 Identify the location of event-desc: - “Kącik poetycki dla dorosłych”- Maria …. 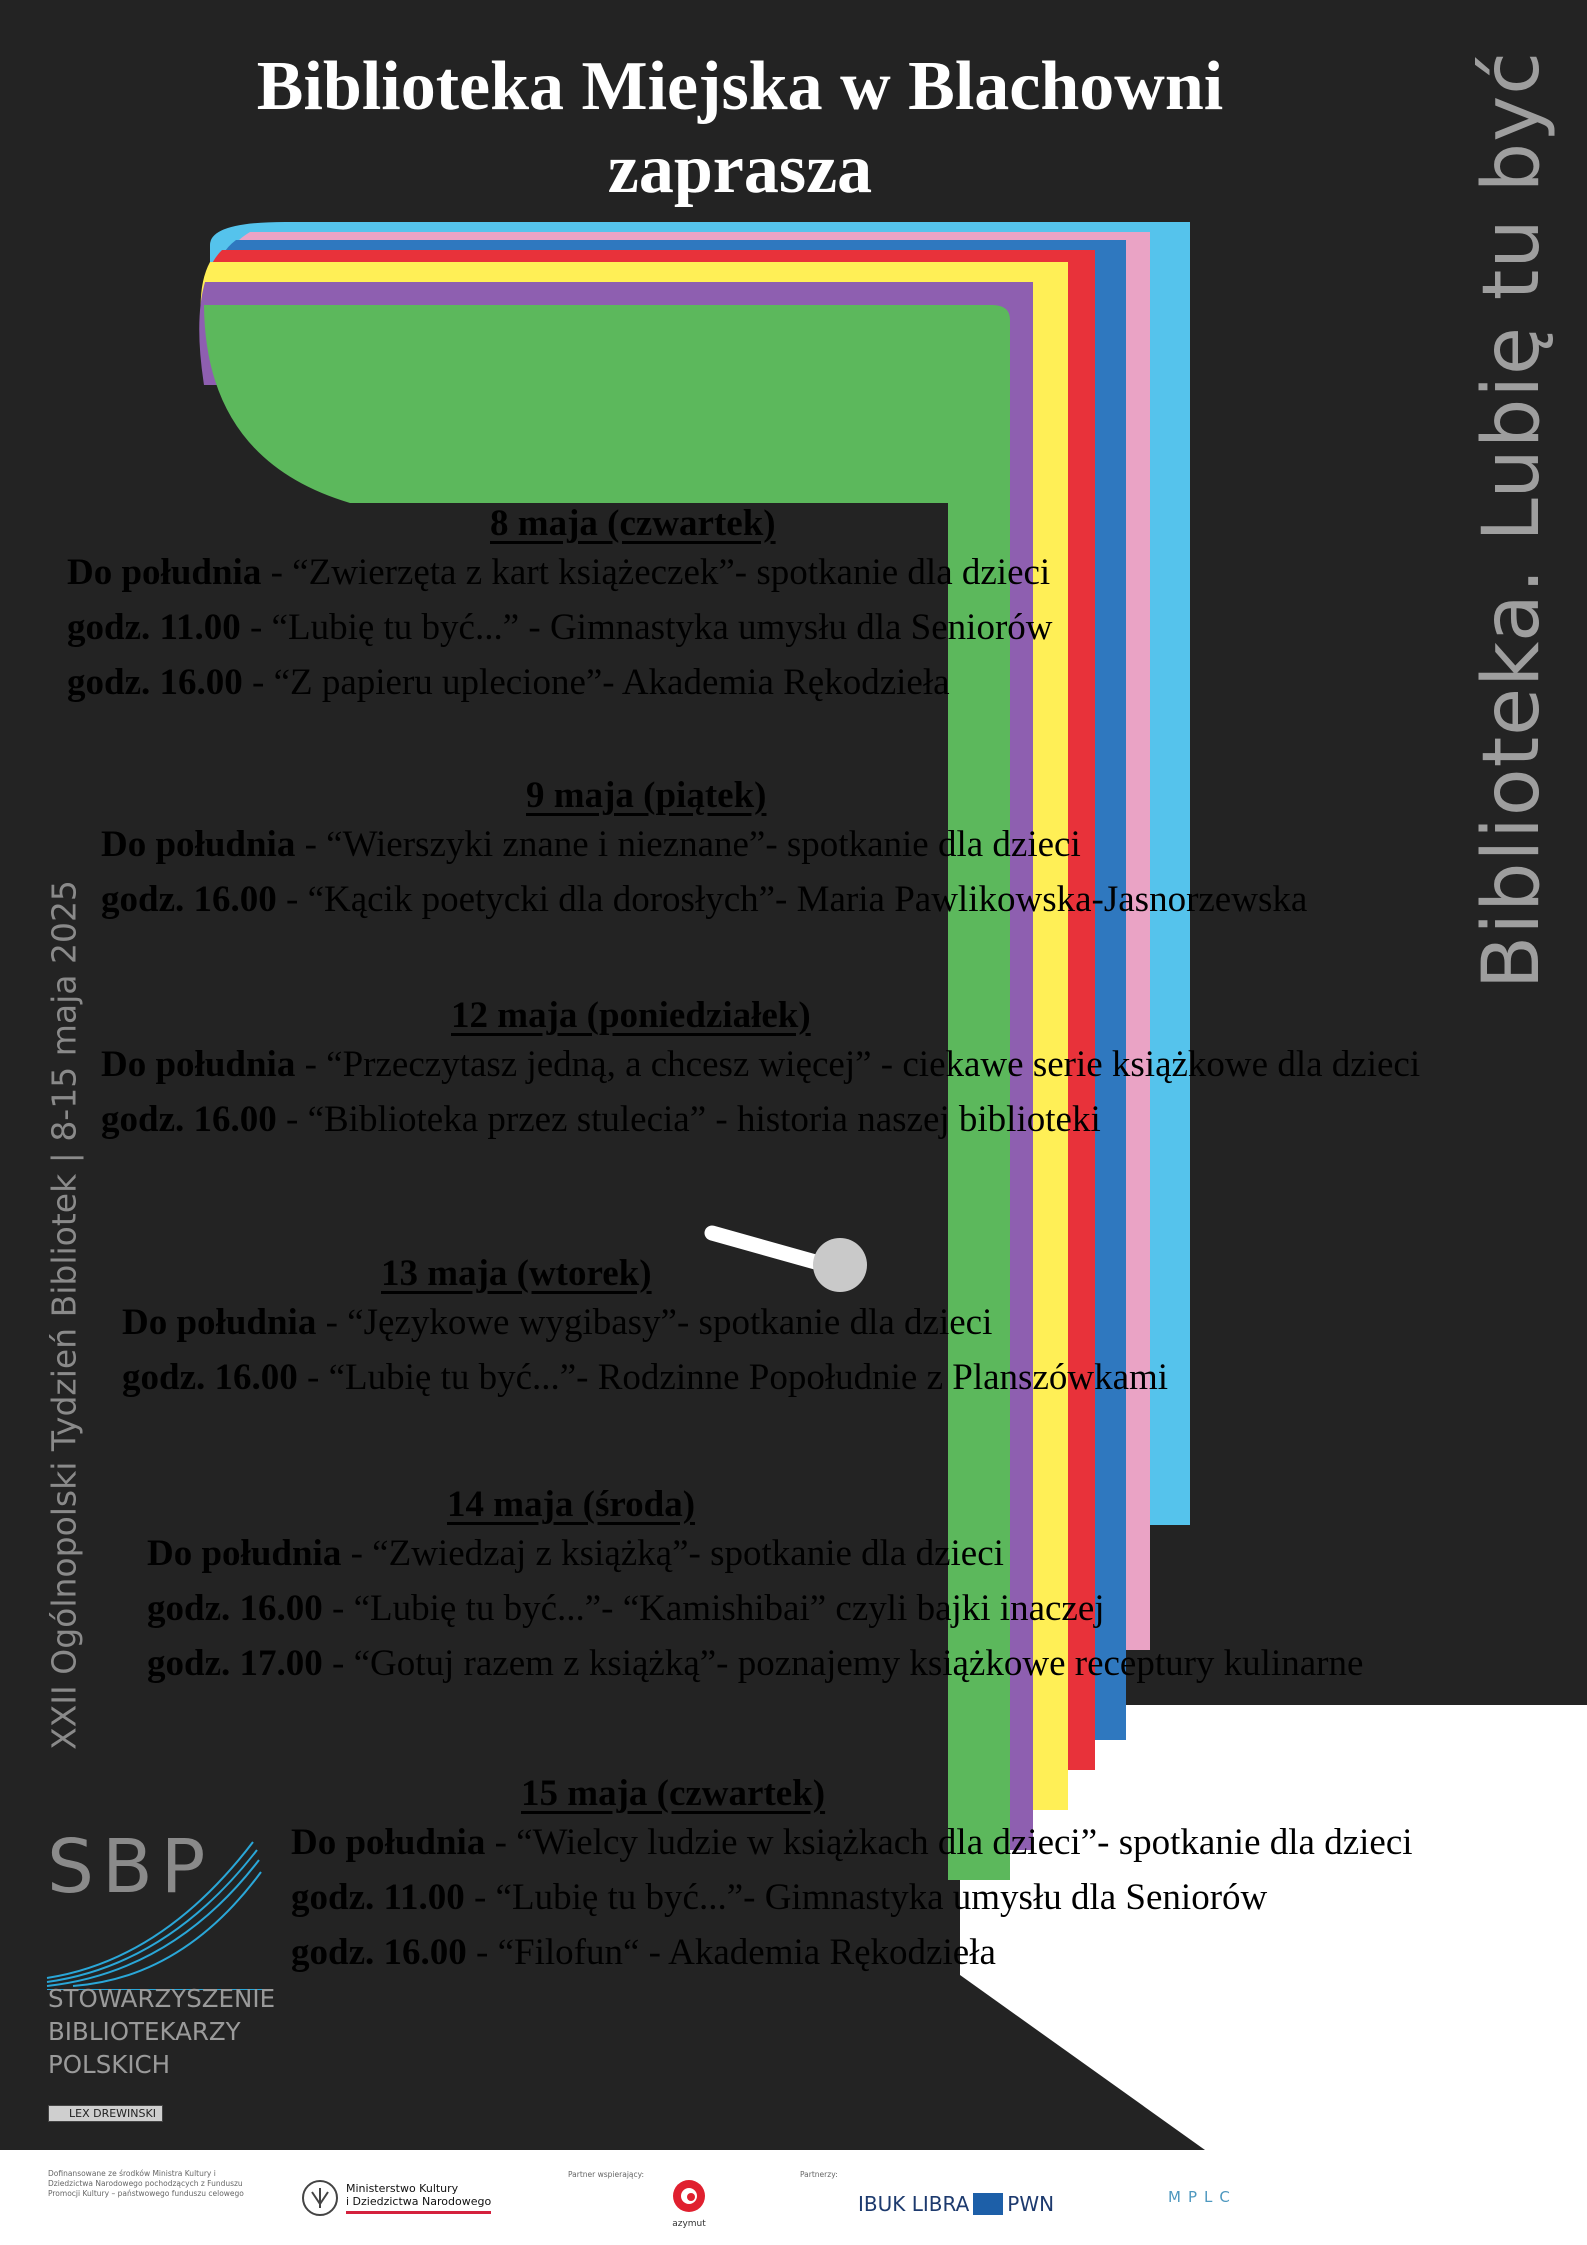
(792, 900).